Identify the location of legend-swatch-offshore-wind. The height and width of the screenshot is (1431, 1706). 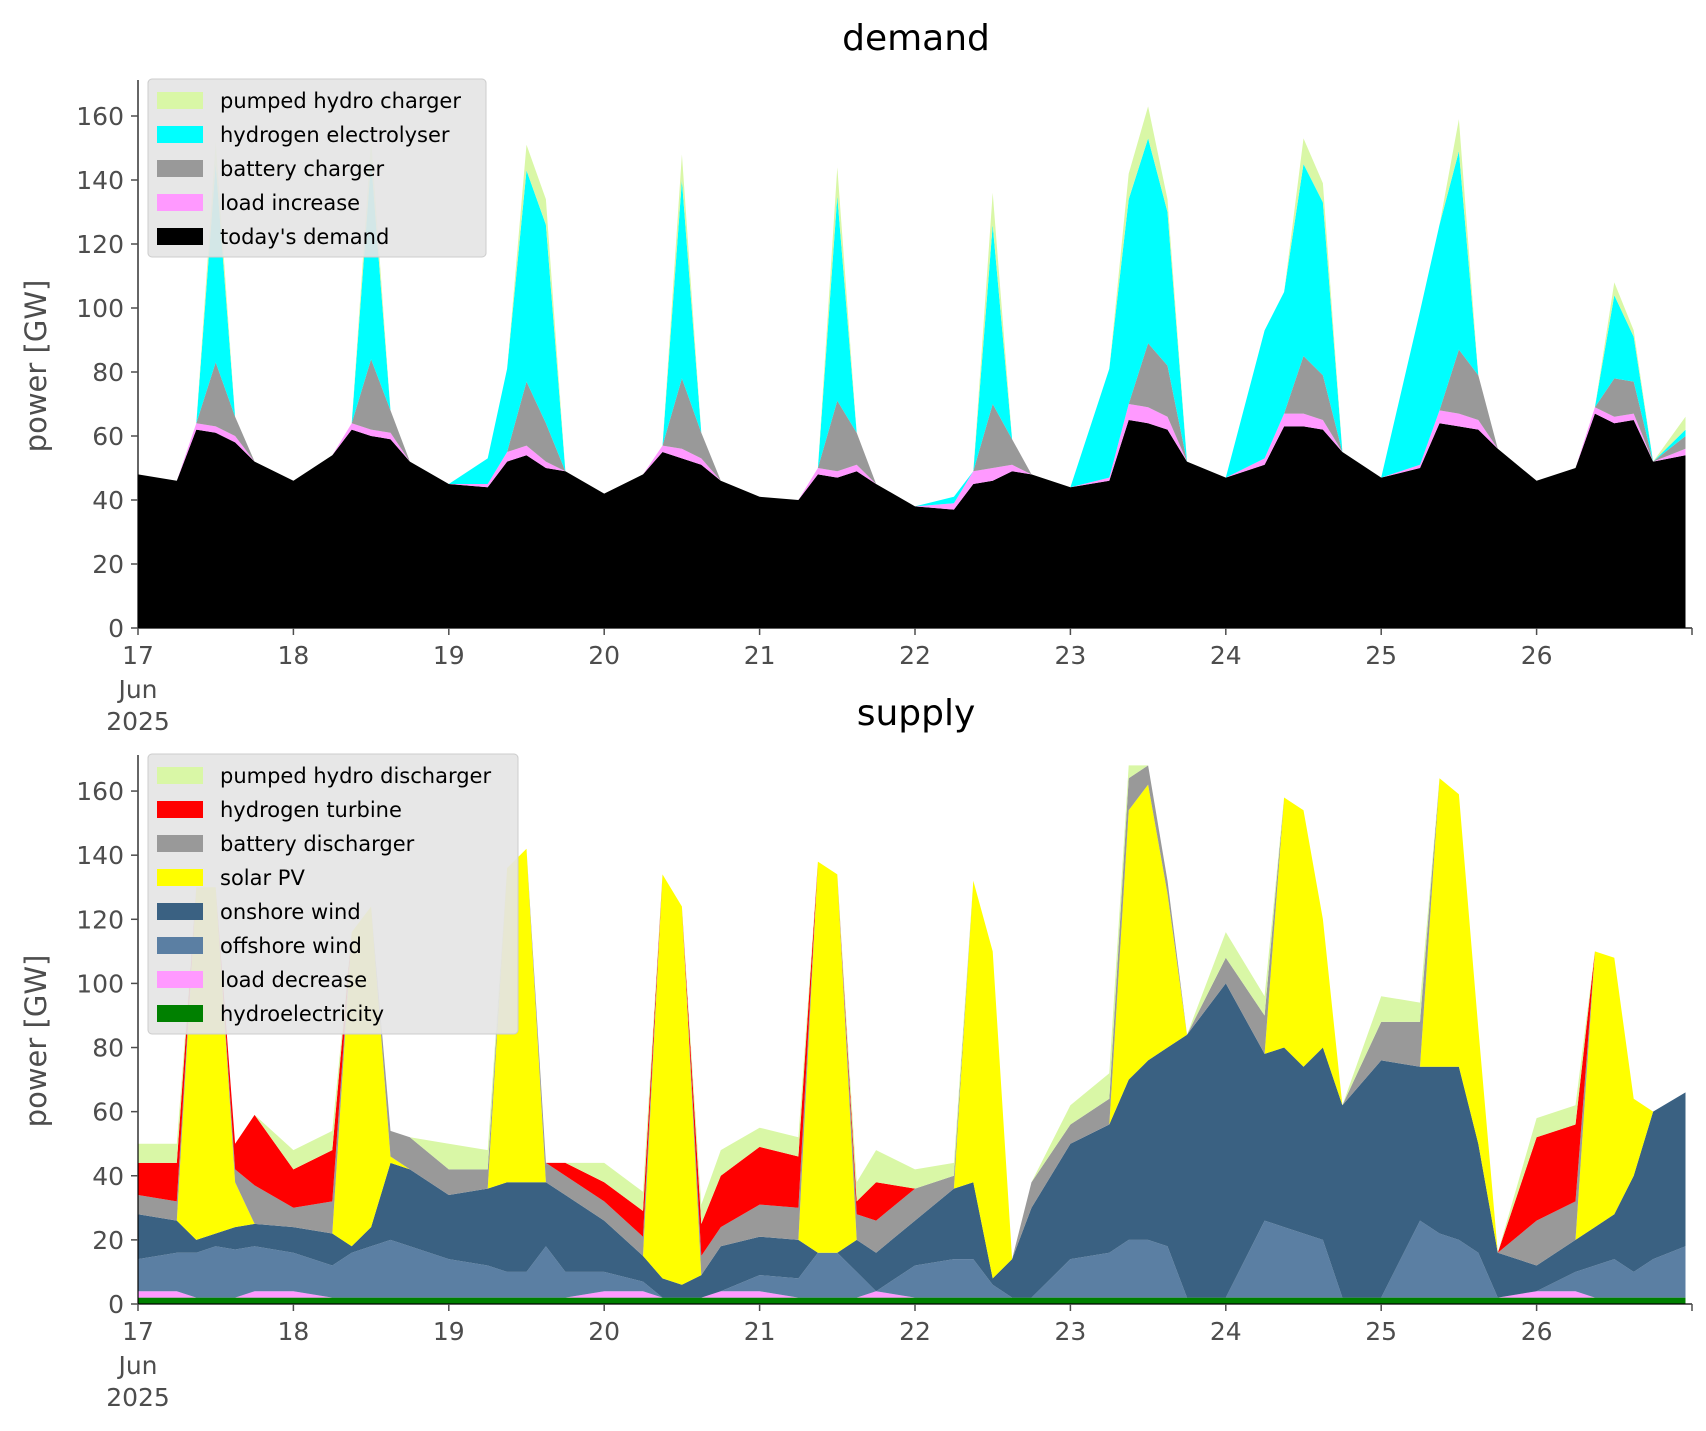
(180, 945).